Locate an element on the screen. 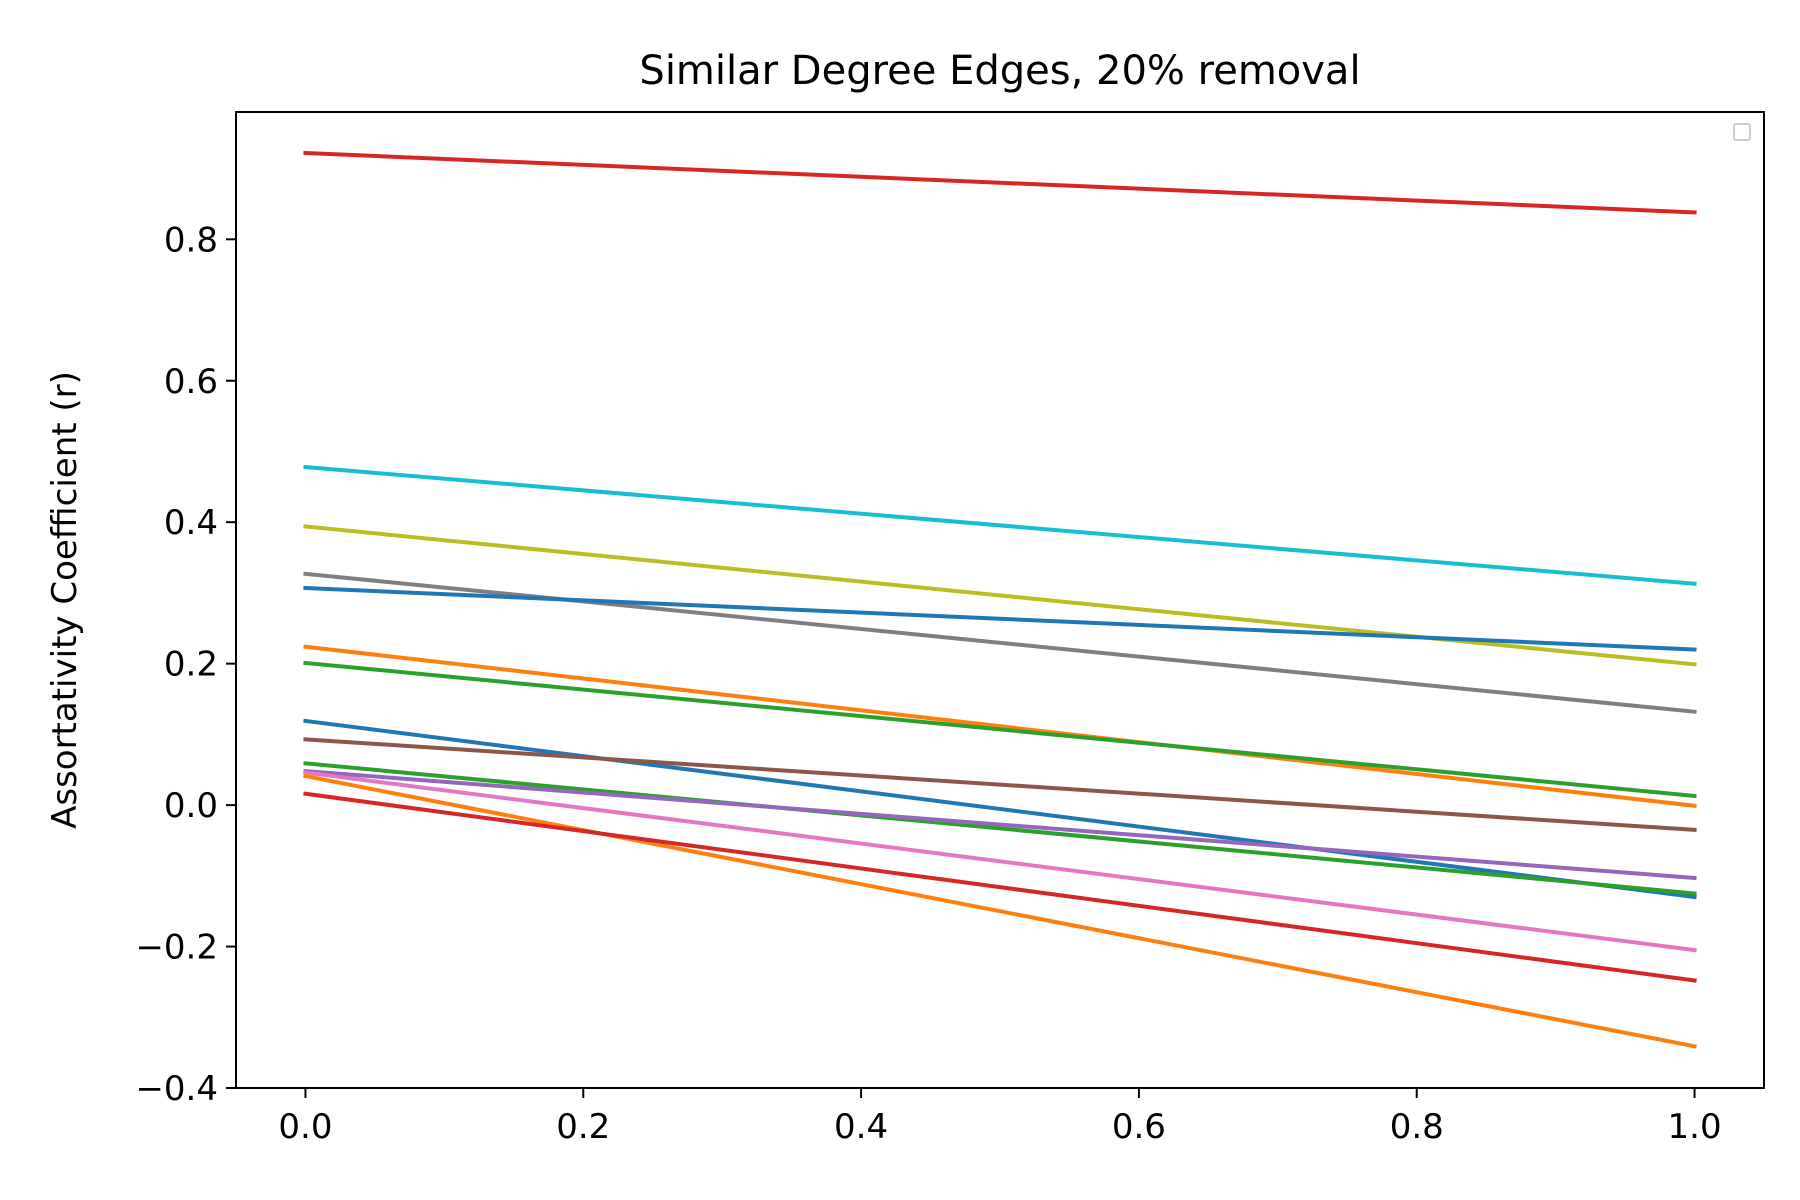 The image size is (1800, 1200). y-axis-label: Assortativity Coefficient (r) is located at coordinates (65, 600).